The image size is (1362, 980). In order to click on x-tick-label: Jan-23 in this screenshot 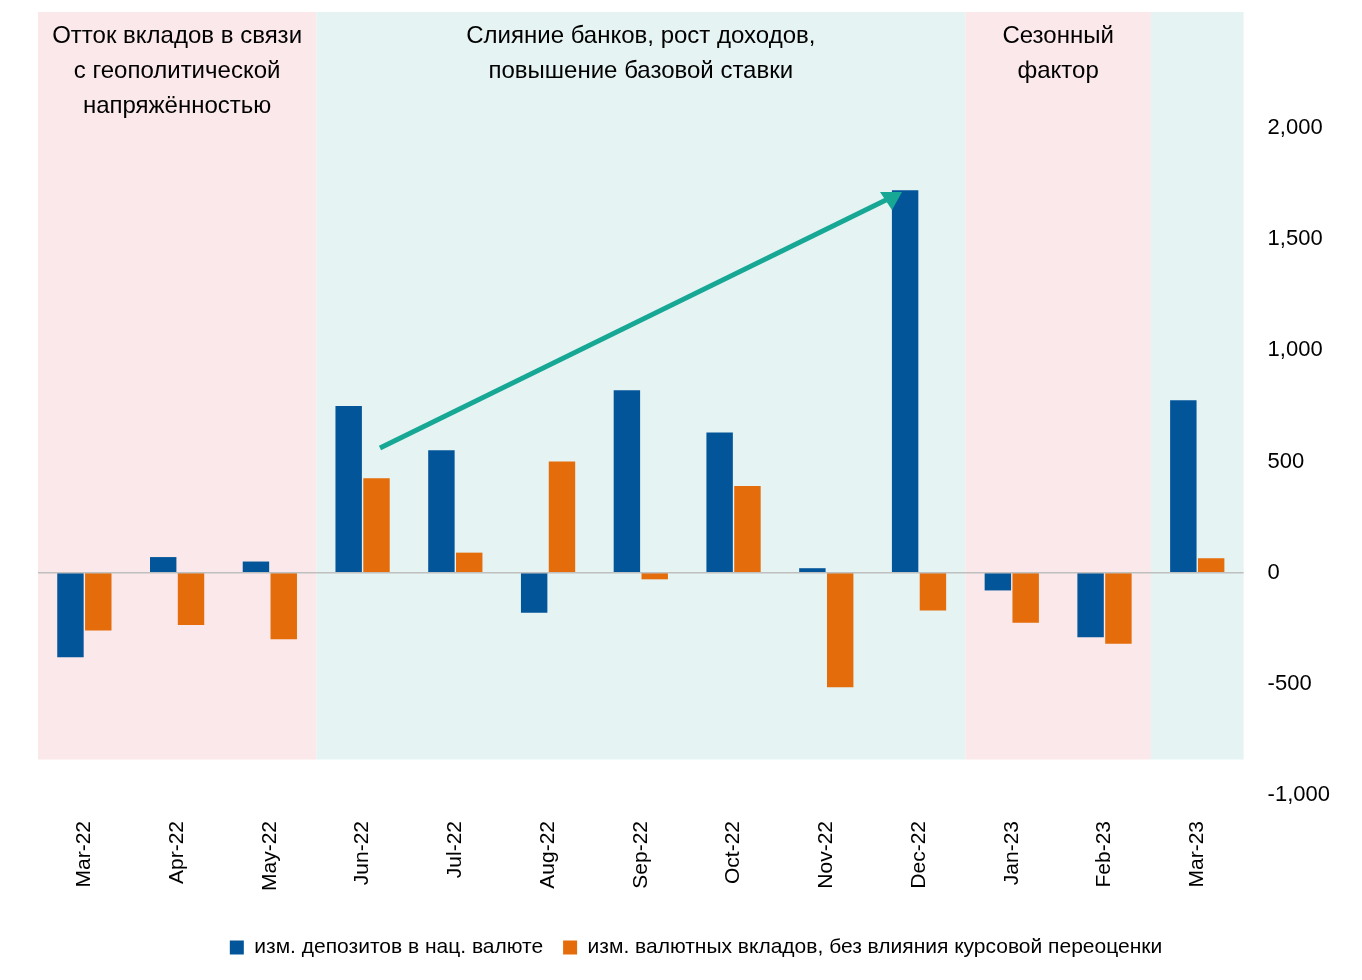, I will do `click(1010, 853)`.